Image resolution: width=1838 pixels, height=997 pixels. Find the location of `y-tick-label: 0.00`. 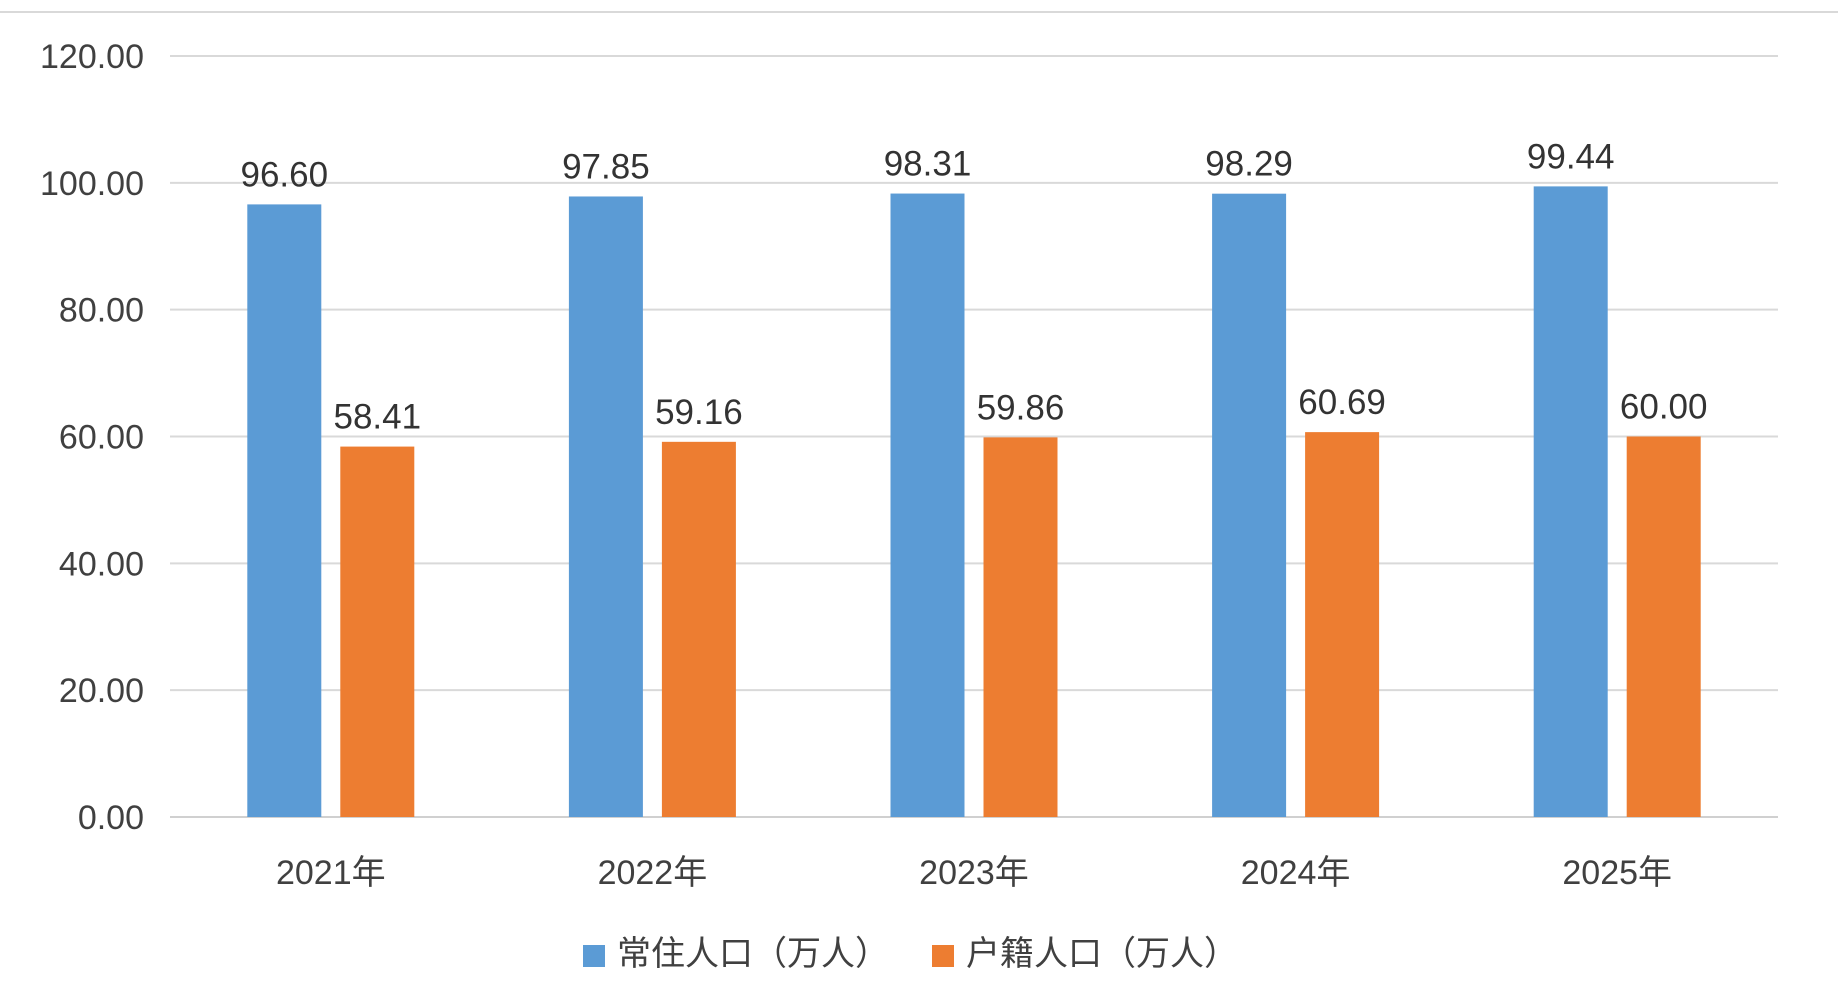

y-tick-label: 0.00 is located at coordinates (111, 818).